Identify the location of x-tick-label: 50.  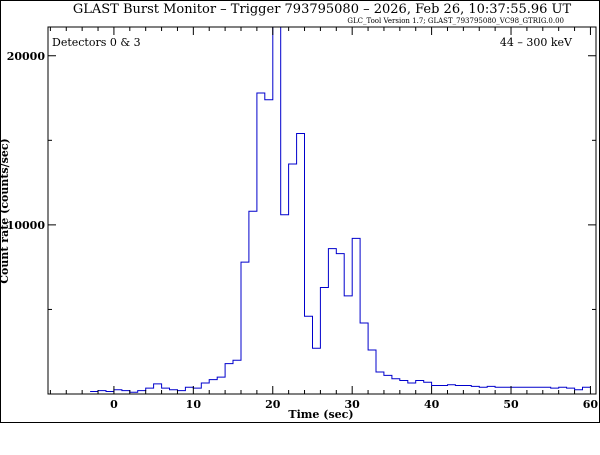
(511, 404).